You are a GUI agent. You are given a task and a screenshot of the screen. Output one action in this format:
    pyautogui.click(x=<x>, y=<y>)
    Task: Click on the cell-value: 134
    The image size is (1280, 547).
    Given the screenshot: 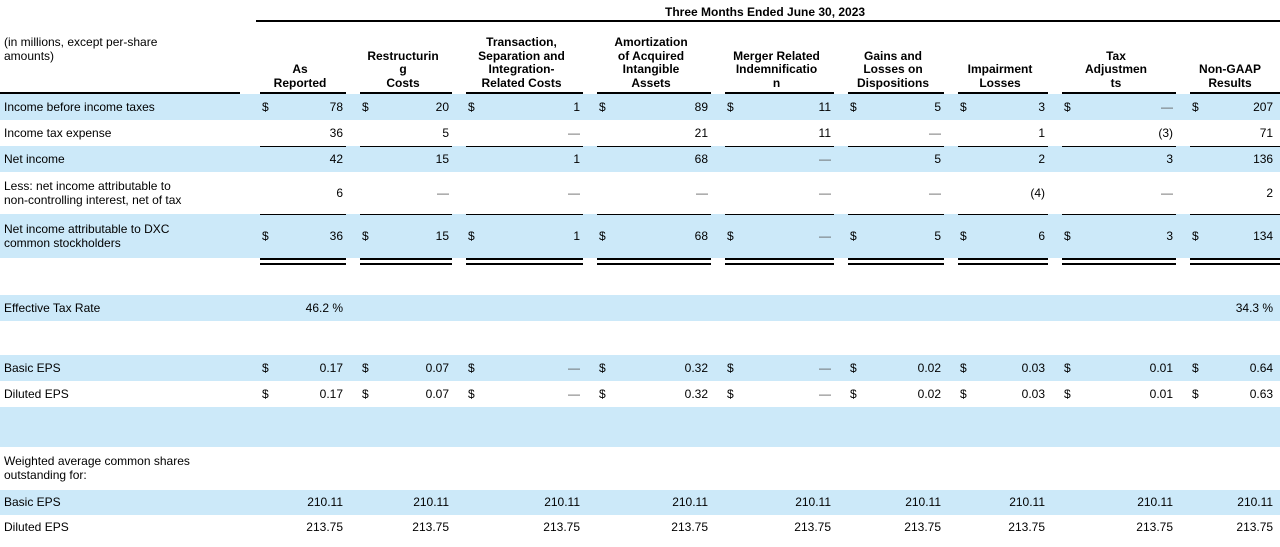 What is the action you would take?
    pyautogui.click(x=1263, y=235)
    